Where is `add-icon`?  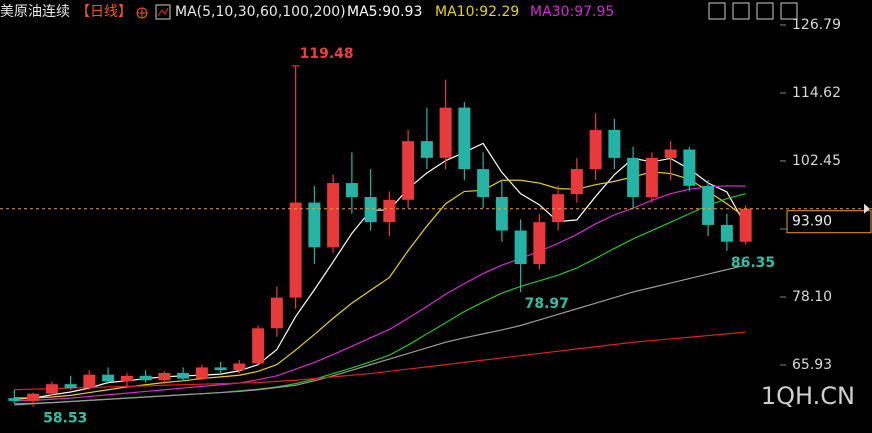
add-icon is located at coordinates (142, 13).